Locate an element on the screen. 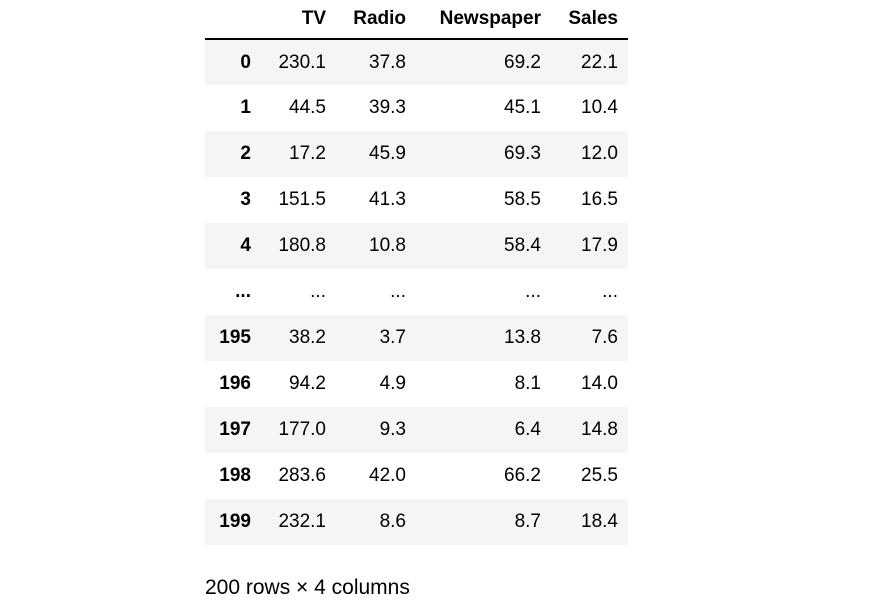 Image resolution: width=883 pixels, height=604 pixels. table-cell: 12.0 is located at coordinates (599, 153).